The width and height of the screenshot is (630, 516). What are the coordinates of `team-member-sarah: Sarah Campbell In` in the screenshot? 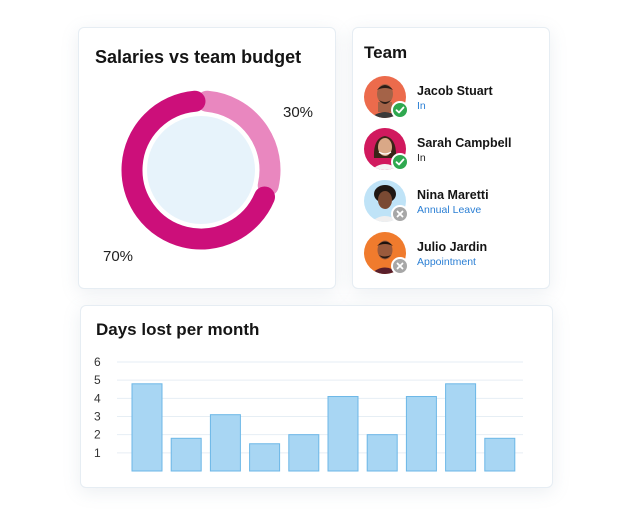 It's located at (454, 149).